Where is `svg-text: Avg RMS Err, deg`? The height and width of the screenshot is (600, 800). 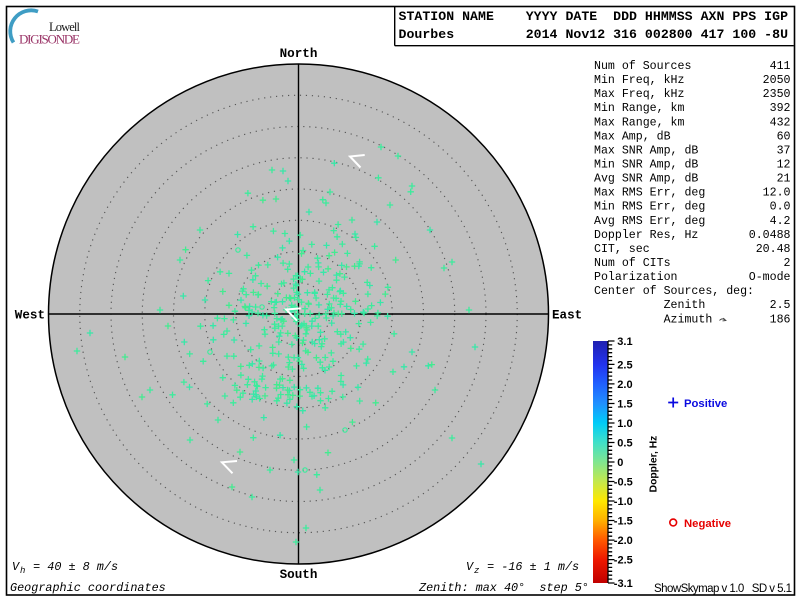
svg-text: Avg RMS Err, deg is located at coordinates (649, 221).